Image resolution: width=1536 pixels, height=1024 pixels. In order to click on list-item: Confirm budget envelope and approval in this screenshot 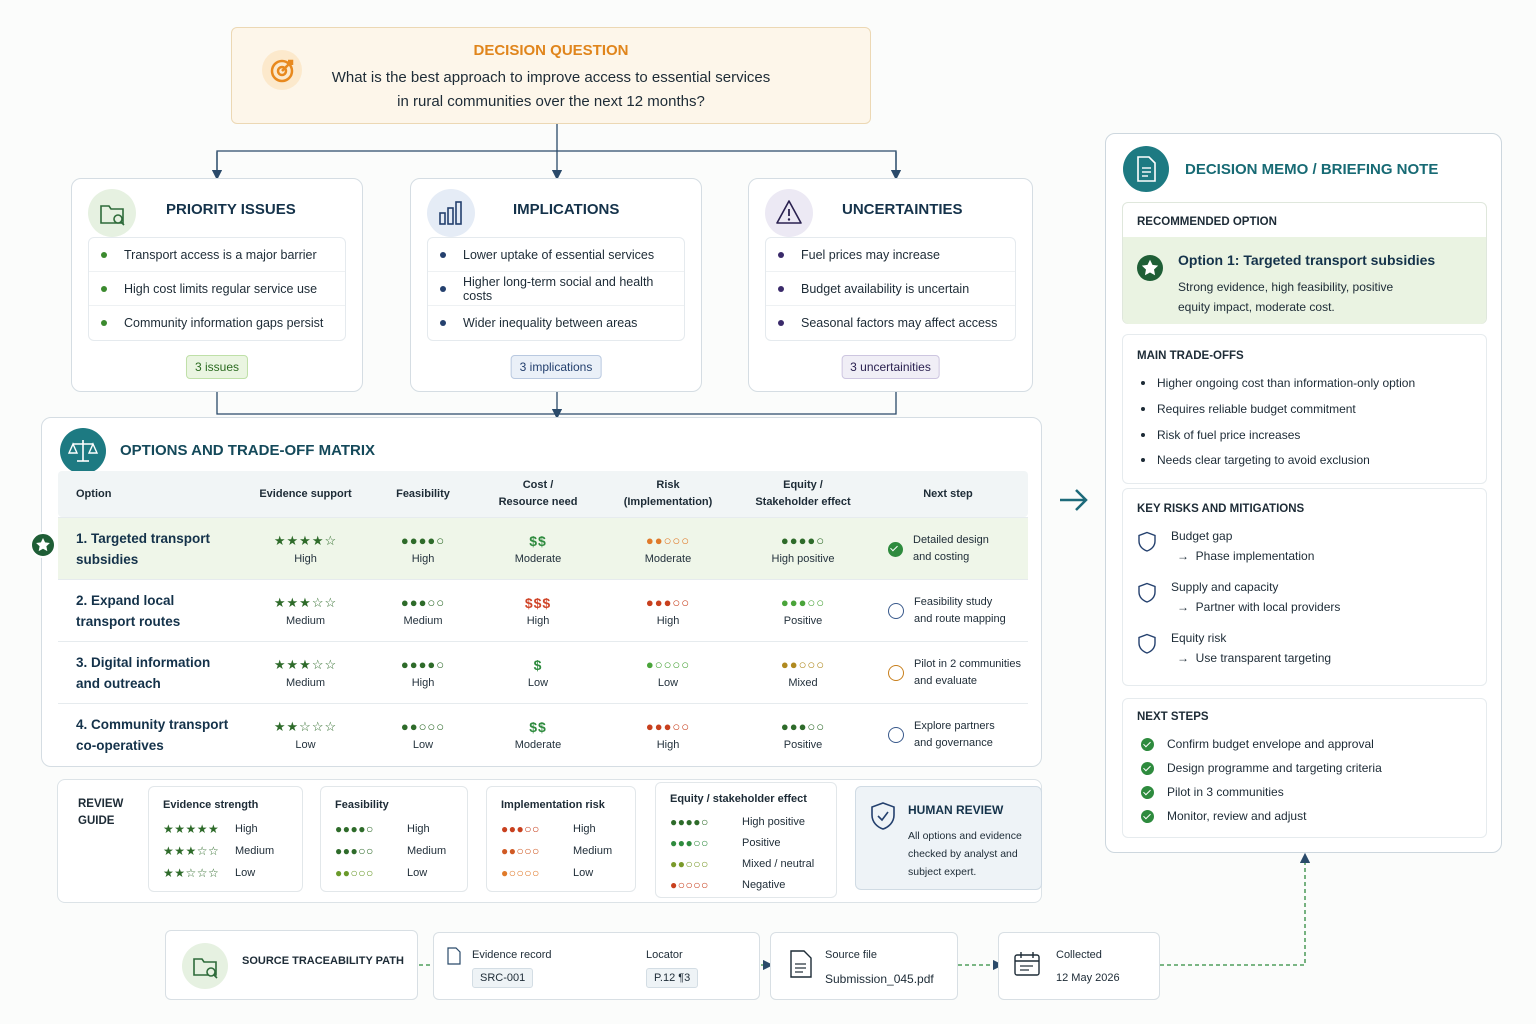, I will do `click(1257, 744)`.